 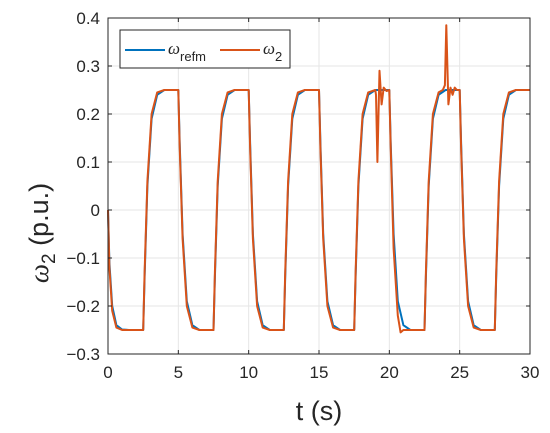 I want to click on y-tick-label: 0.2, so click(x=88, y=114).